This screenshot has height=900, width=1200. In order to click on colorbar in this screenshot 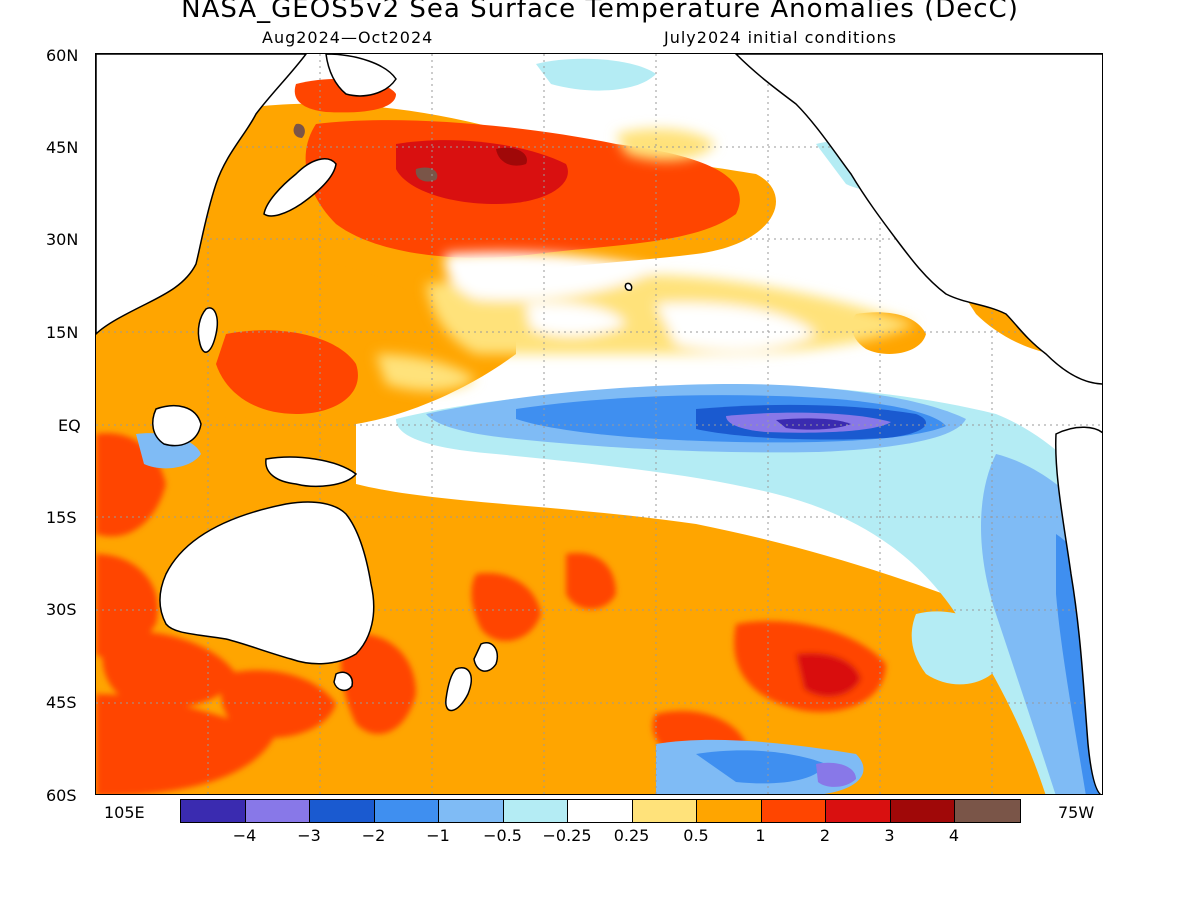, I will do `click(600, 811)`.